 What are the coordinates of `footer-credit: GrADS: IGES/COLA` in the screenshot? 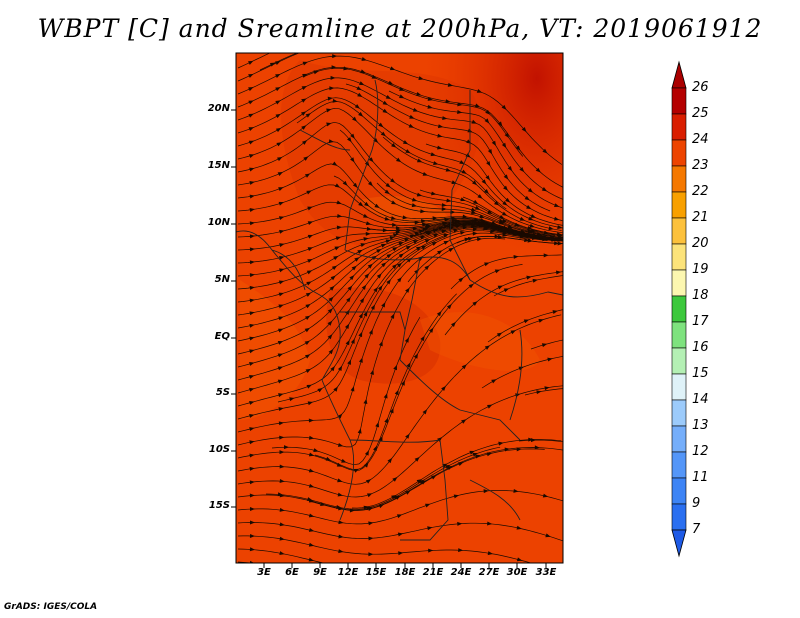 It's located at (51, 607).